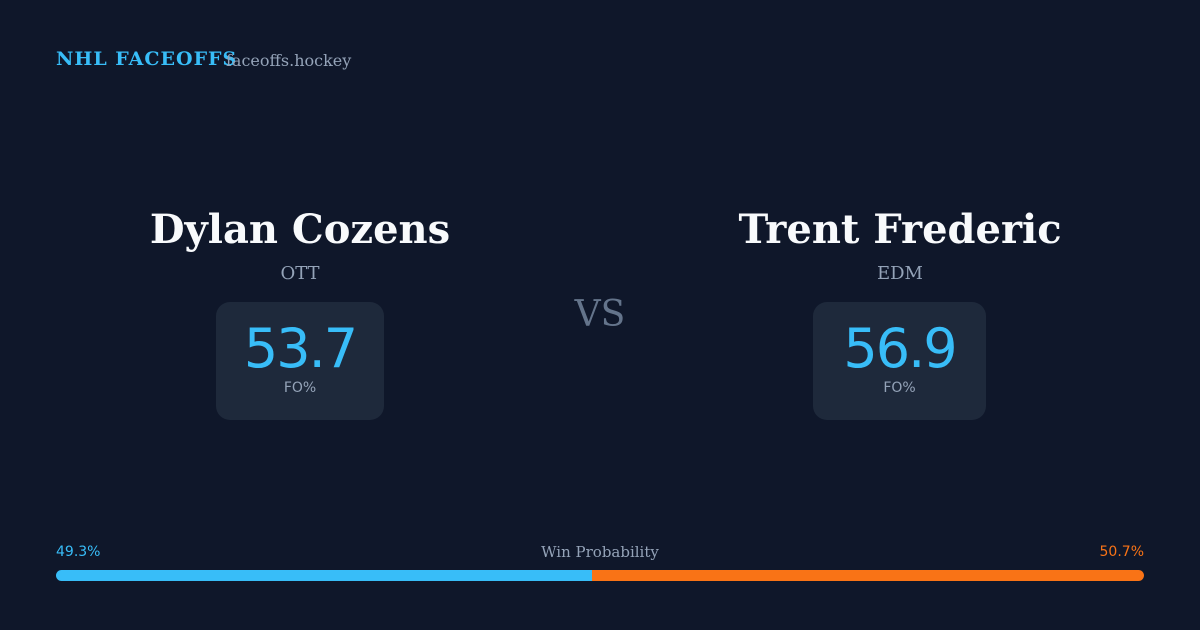 This screenshot has height=630, width=1200. Describe the element at coordinates (899, 273) in the screenshot. I see `player-team: EDM` at that location.